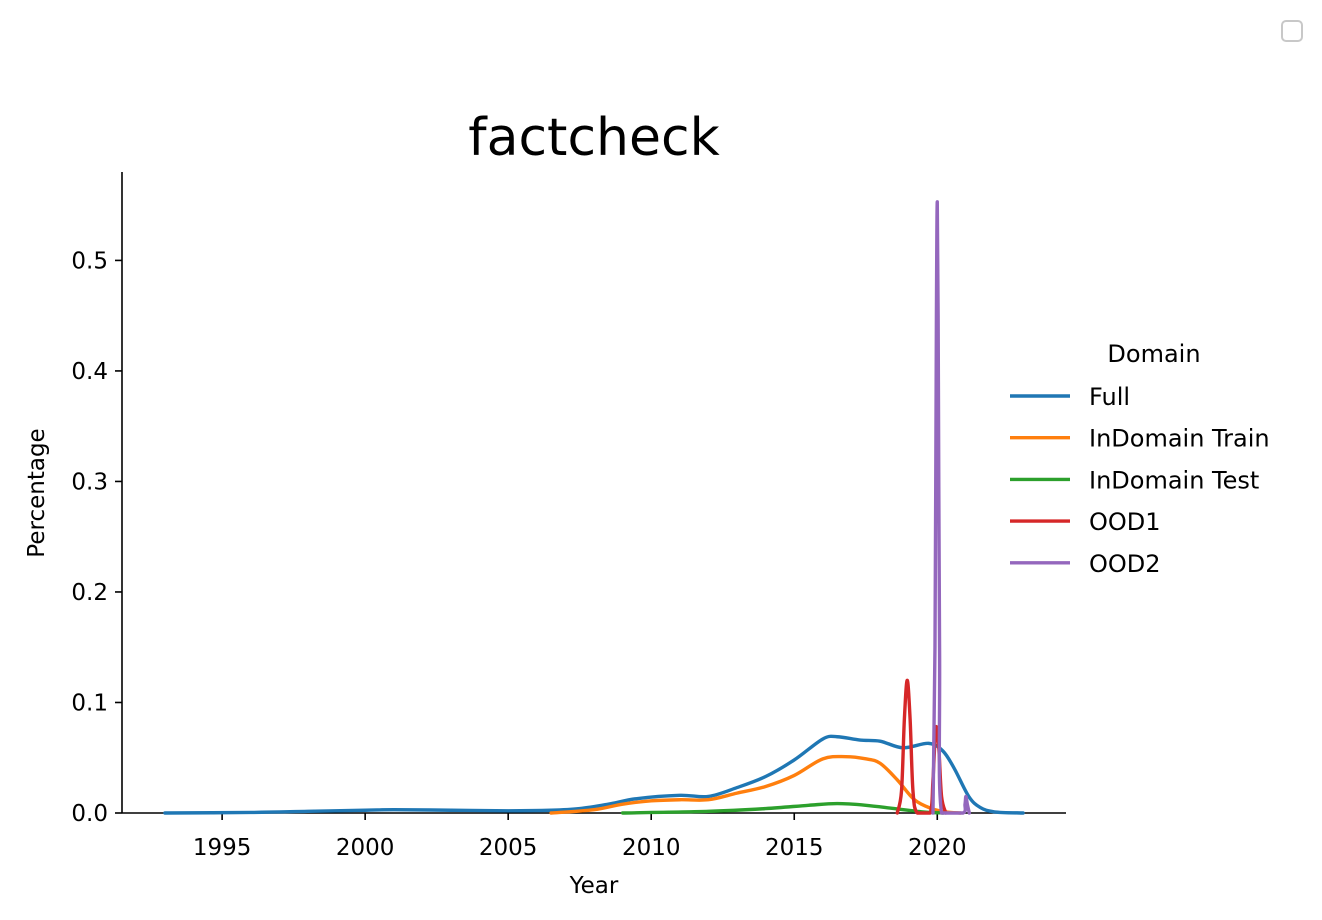  I want to click on y-axis-title: Percentage, so click(37, 492).